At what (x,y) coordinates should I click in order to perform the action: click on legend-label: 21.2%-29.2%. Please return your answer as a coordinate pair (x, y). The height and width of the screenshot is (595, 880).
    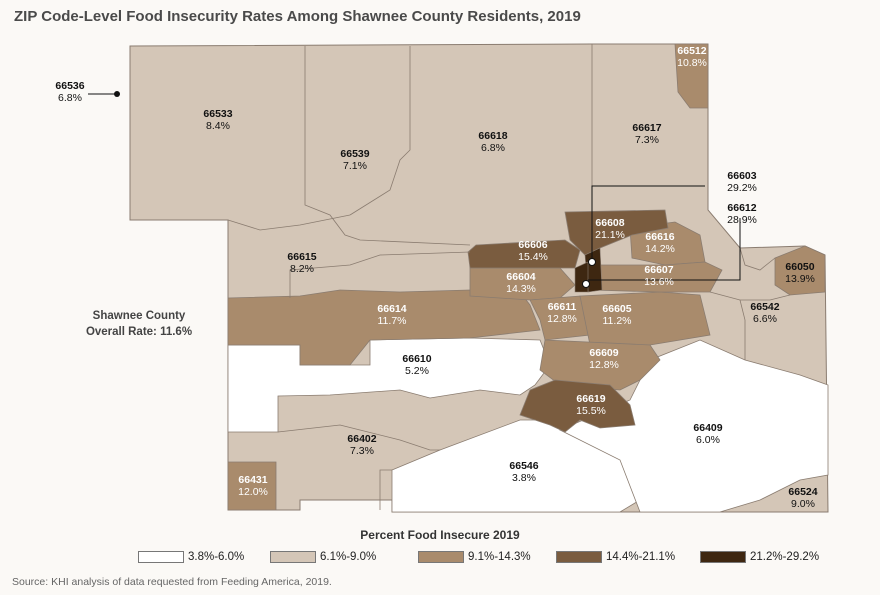
    Looking at the image, I should click on (785, 557).